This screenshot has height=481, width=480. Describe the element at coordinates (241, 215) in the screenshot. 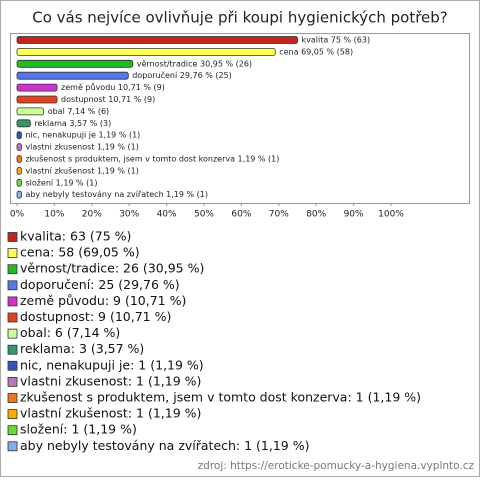

I see `x-tick-label: 60%` at that location.